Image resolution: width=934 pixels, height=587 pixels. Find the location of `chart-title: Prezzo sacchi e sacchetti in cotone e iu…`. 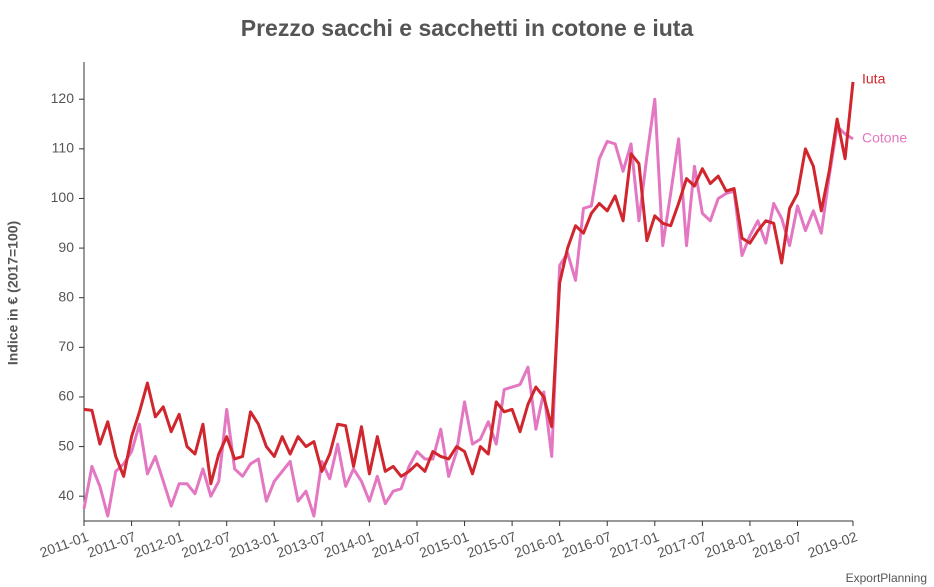

chart-title: Prezzo sacchi e sacchetti in cotone e iu… is located at coordinates (467, 28).